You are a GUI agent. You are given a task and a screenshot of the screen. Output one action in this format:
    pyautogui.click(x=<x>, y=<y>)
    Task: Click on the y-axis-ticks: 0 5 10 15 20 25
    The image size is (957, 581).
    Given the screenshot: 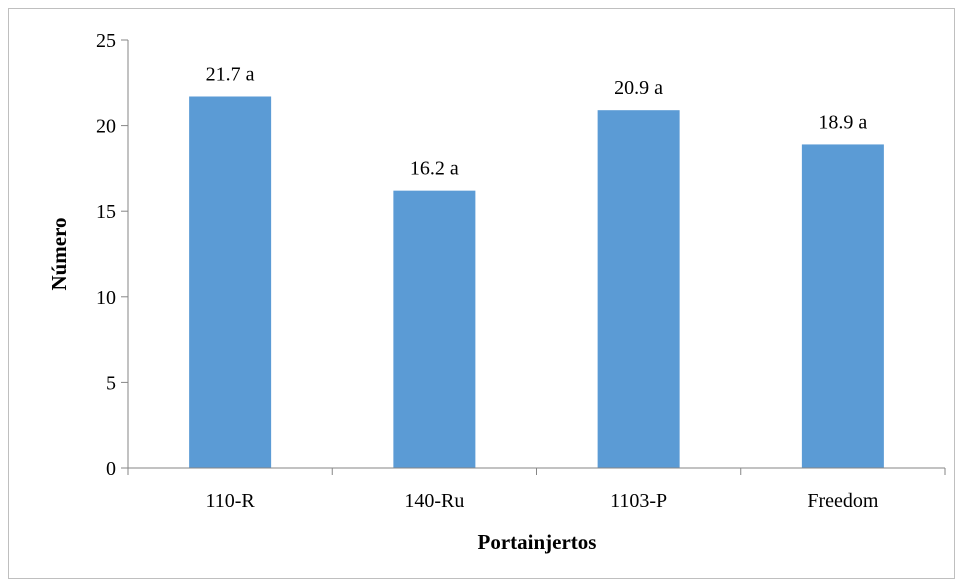 What is the action you would take?
    pyautogui.click(x=112, y=255)
    